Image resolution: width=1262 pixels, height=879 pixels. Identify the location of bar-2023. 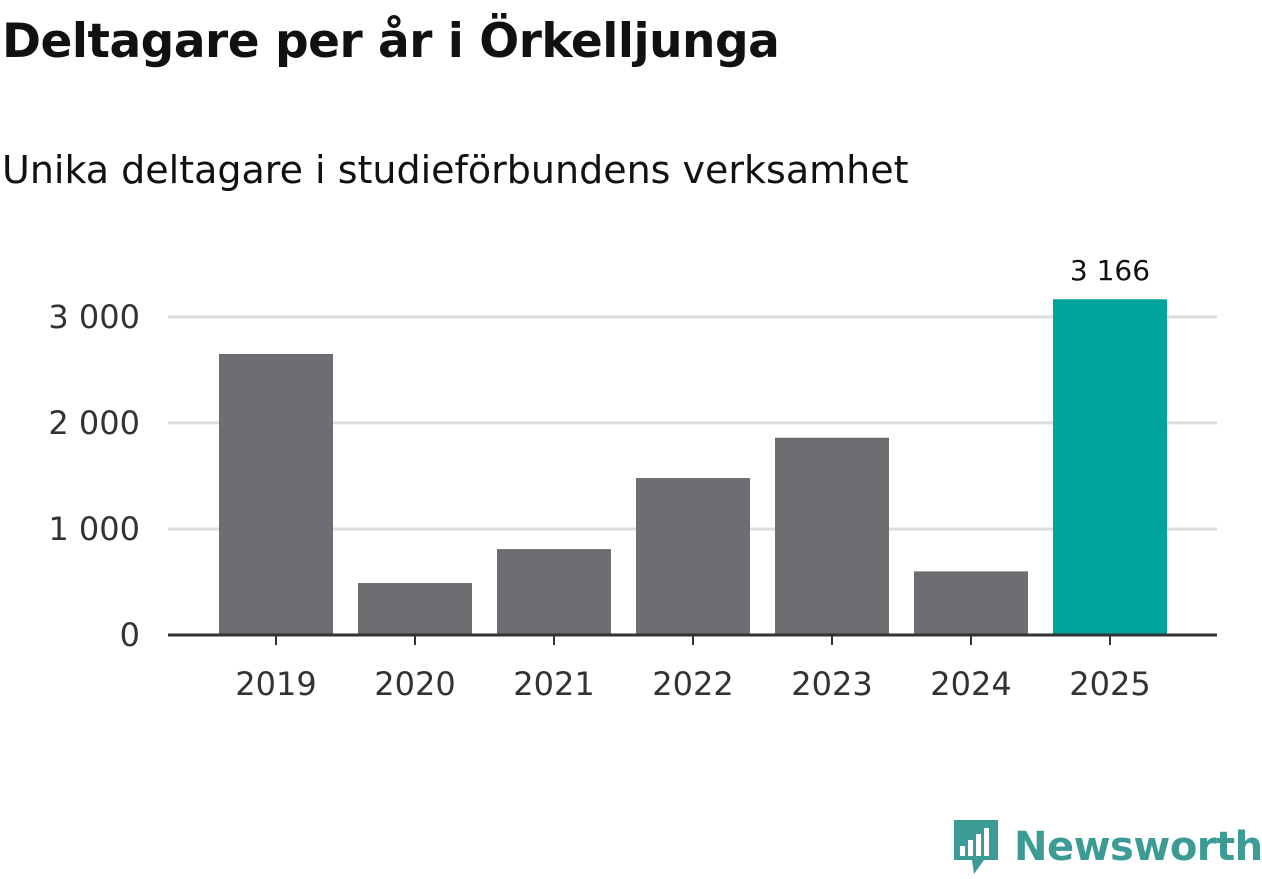
(832, 536).